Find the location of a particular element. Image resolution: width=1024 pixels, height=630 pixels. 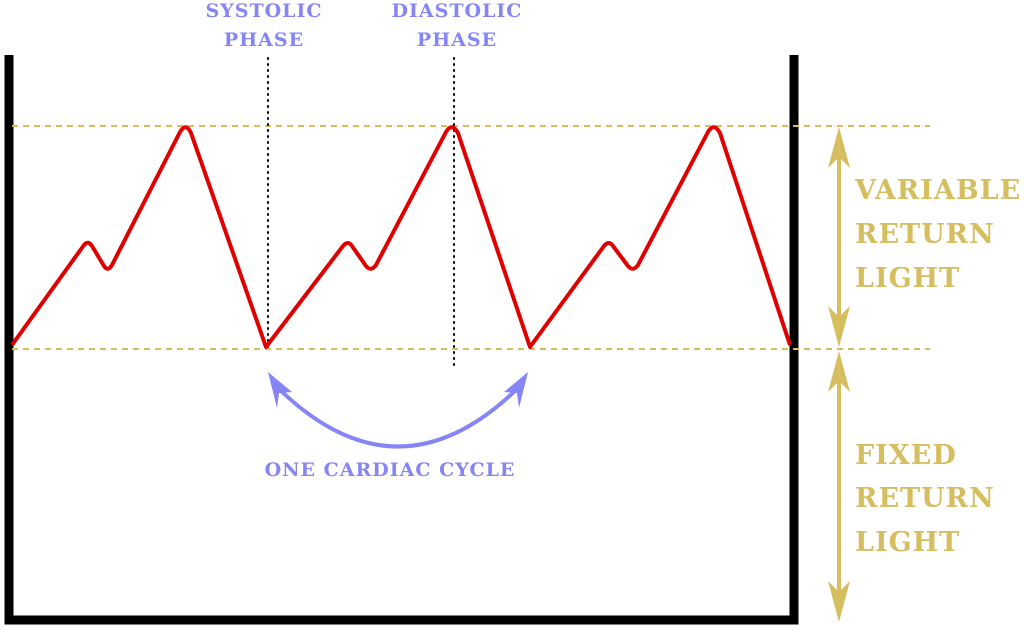

systolic-label-line1: SYSTOLIC is located at coordinates (263, 11).